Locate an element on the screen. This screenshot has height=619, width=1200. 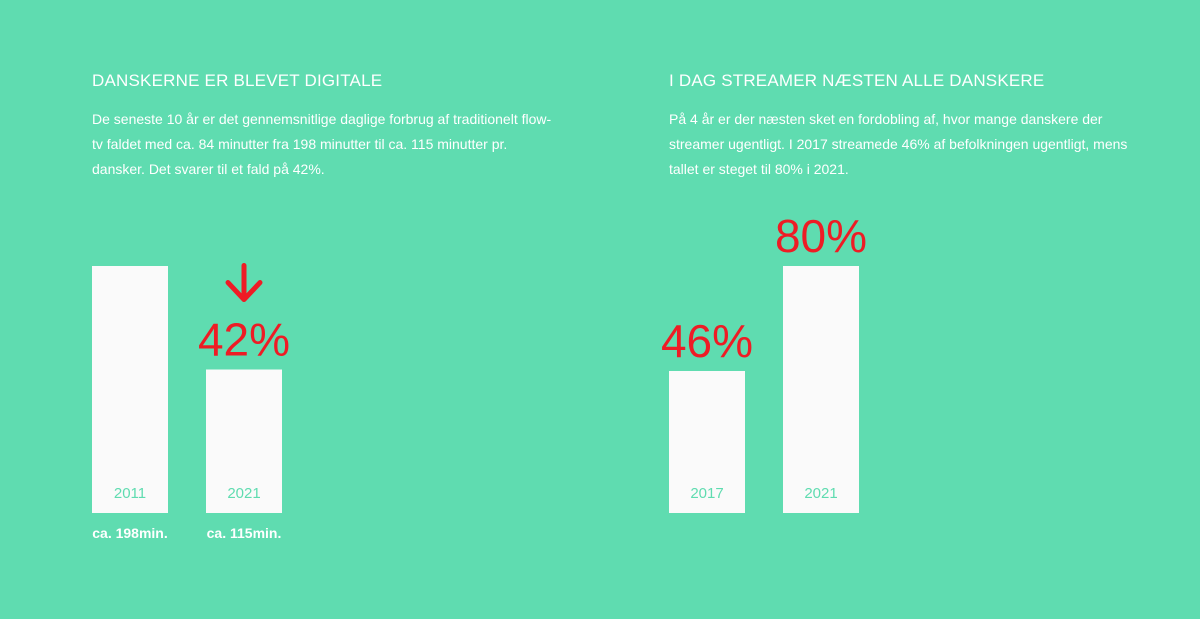
value-label-2021: 80% is located at coordinates (821, 236).